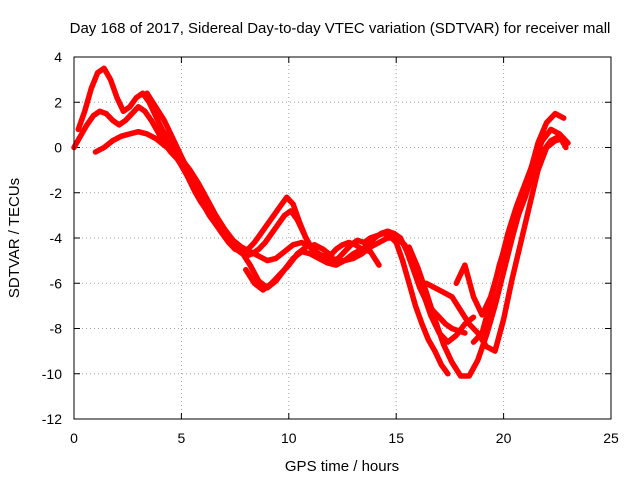  I want to click on x-axis-label: GPS time / hours, so click(342, 466).